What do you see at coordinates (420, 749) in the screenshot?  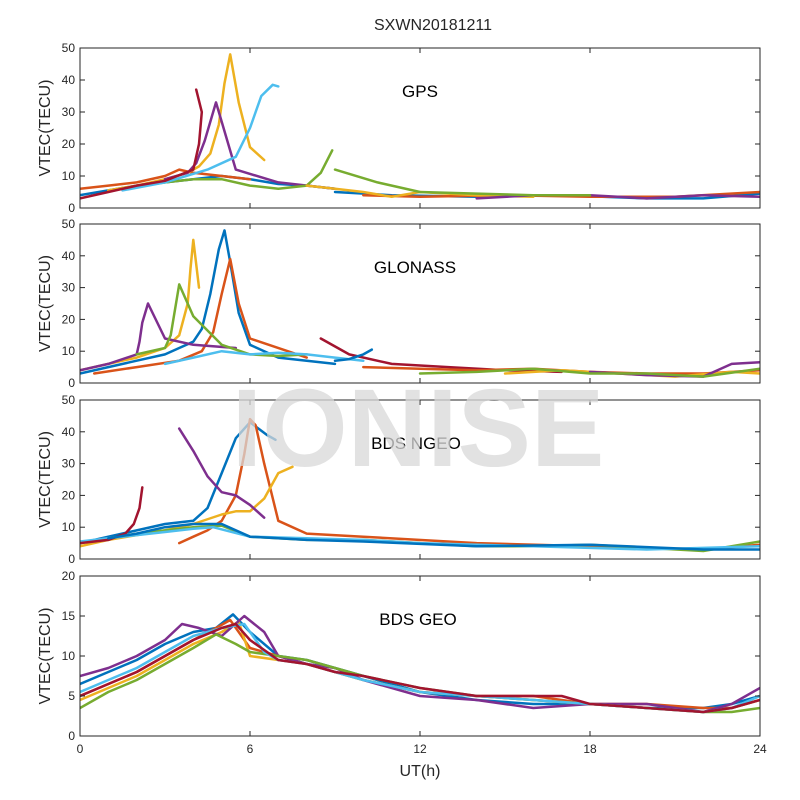 I see `x-tick-label: 12` at bounding box center [420, 749].